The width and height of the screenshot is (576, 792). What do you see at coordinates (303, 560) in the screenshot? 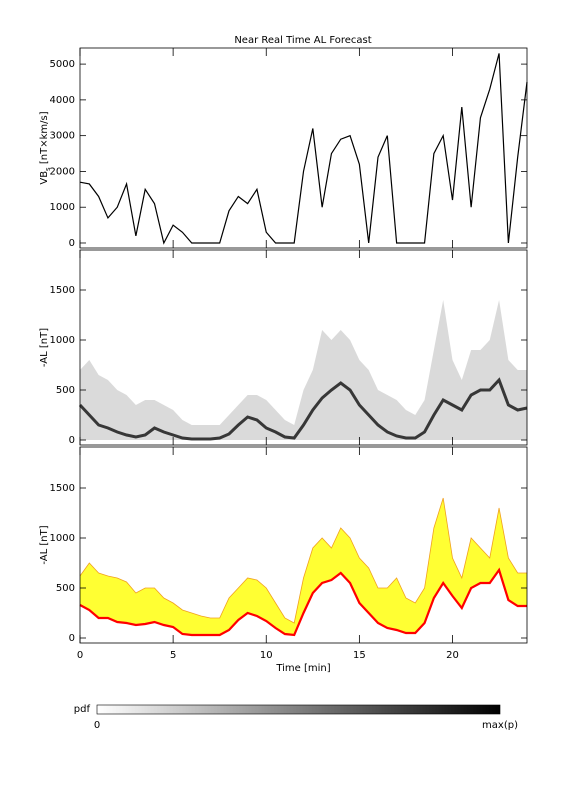
I see `band-edge` at bounding box center [303, 560].